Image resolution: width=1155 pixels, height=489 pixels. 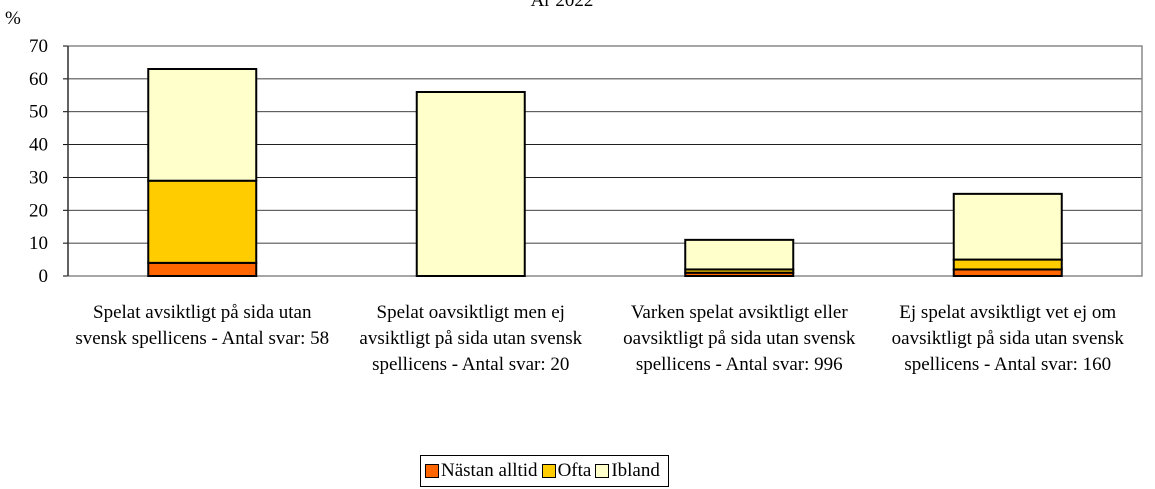 What do you see at coordinates (38, 145) in the screenshot?
I see `y-tick-label: 40` at bounding box center [38, 145].